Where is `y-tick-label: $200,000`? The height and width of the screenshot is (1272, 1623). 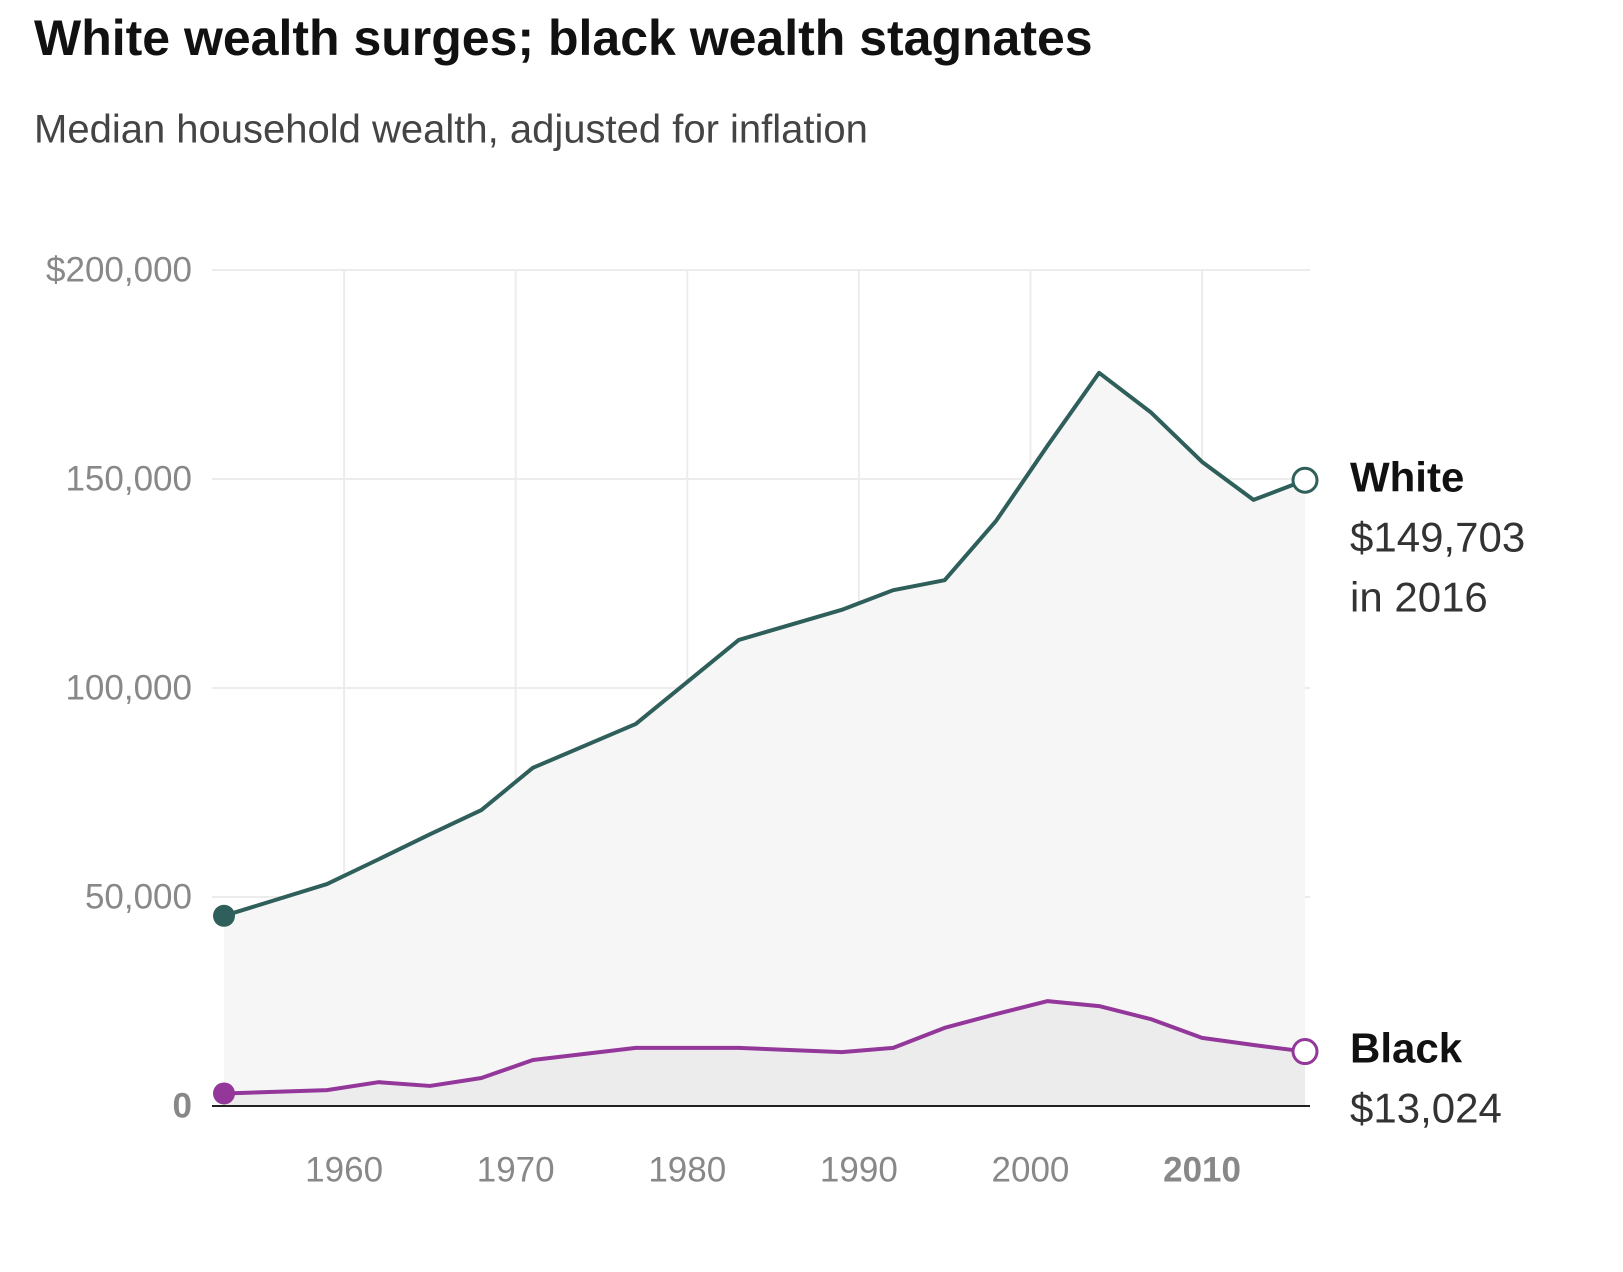
y-tick-label: $200,000 is located at coordinates (119, 269).